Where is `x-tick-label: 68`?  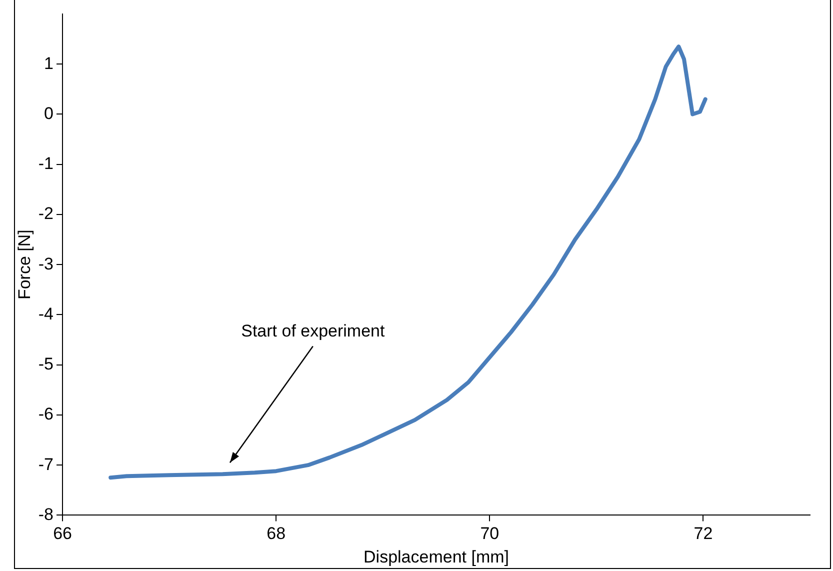 x-tick-label: 68 is located at coordinates (276, 534).